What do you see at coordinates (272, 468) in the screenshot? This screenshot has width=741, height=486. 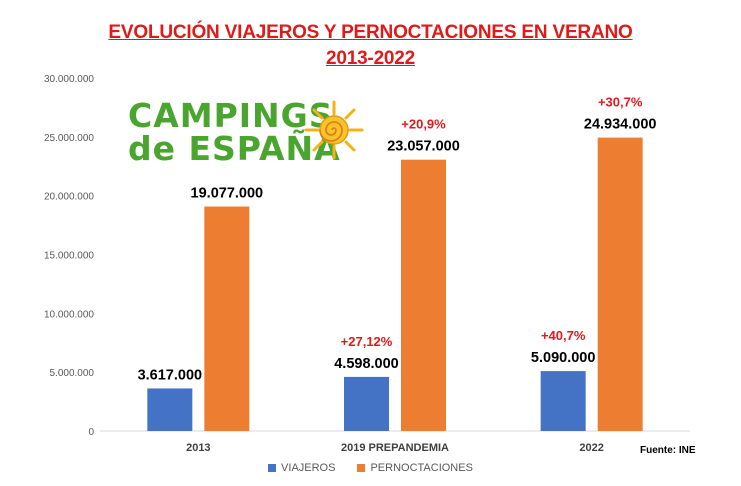 I see `legend-swatch-viajeros` at bounding box center [272, 468].